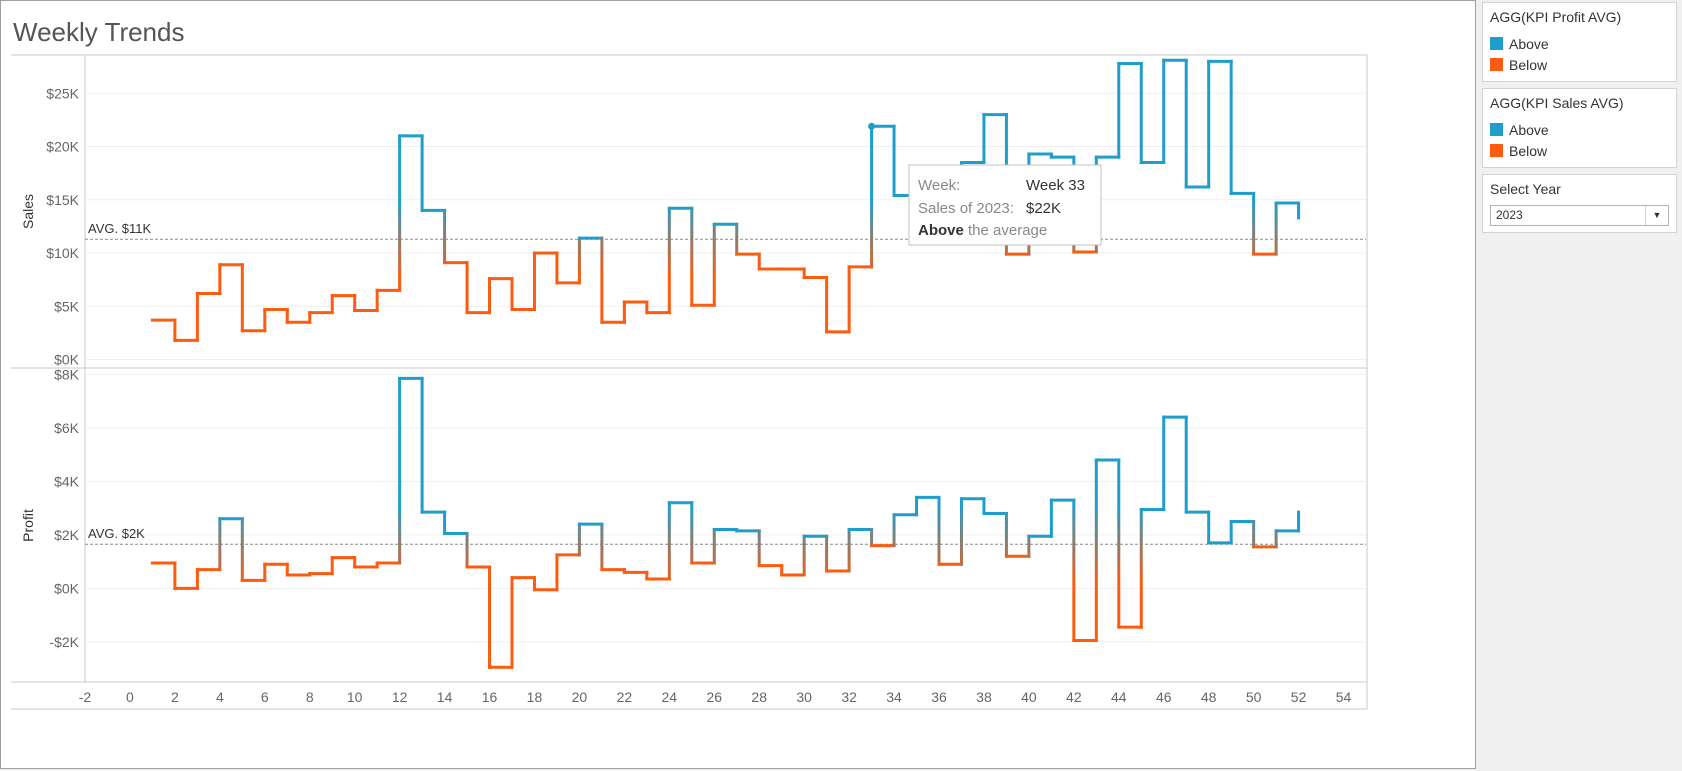 The image size is (1682, 771). What do you see at coordinates (1074, 697) in the screenshot?
I see `x-tick-label: 42` at bounding box center [1074, 697].